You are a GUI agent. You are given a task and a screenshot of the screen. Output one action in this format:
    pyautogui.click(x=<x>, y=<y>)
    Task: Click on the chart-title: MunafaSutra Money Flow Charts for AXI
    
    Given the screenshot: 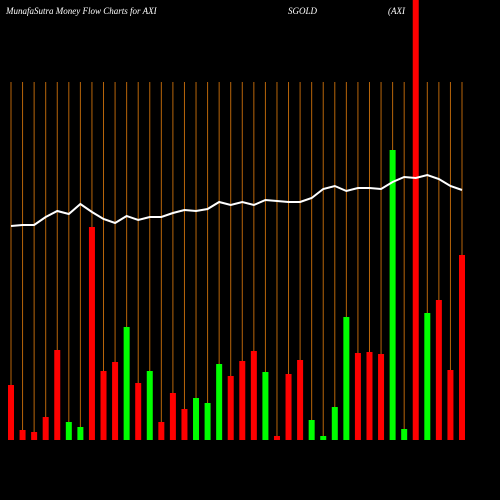 What is the action you would take?
    pyautogui.click(x=81, y=11)
    